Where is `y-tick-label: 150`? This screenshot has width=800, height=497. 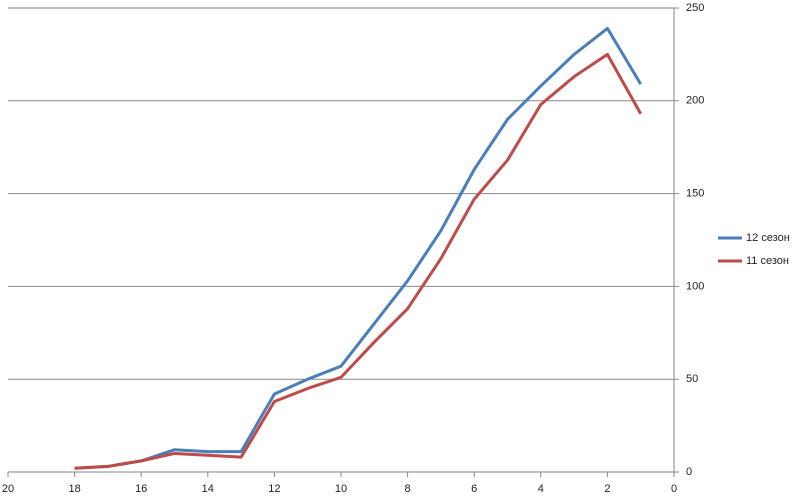
y-tick-label: 150 is located at coordinates (695, 194).